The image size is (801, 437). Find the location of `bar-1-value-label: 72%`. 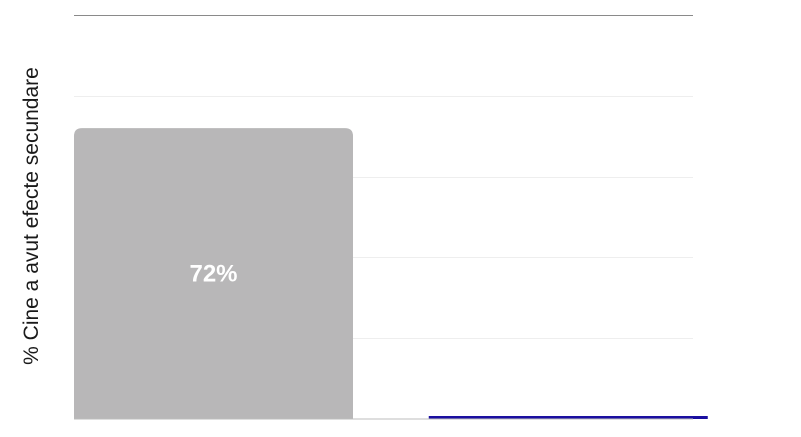

bar-1-value-label: 72% is located at coordinates (213, 274).